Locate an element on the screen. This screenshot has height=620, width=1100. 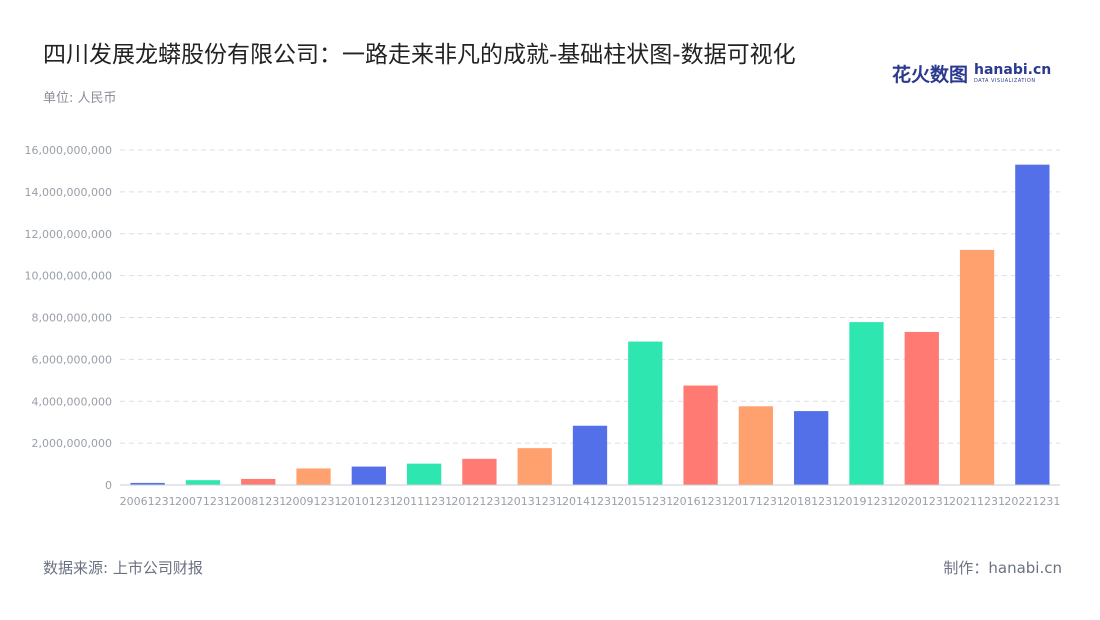
y-tick-label: 2,000,000,000 is located at coordinates (72, 443).